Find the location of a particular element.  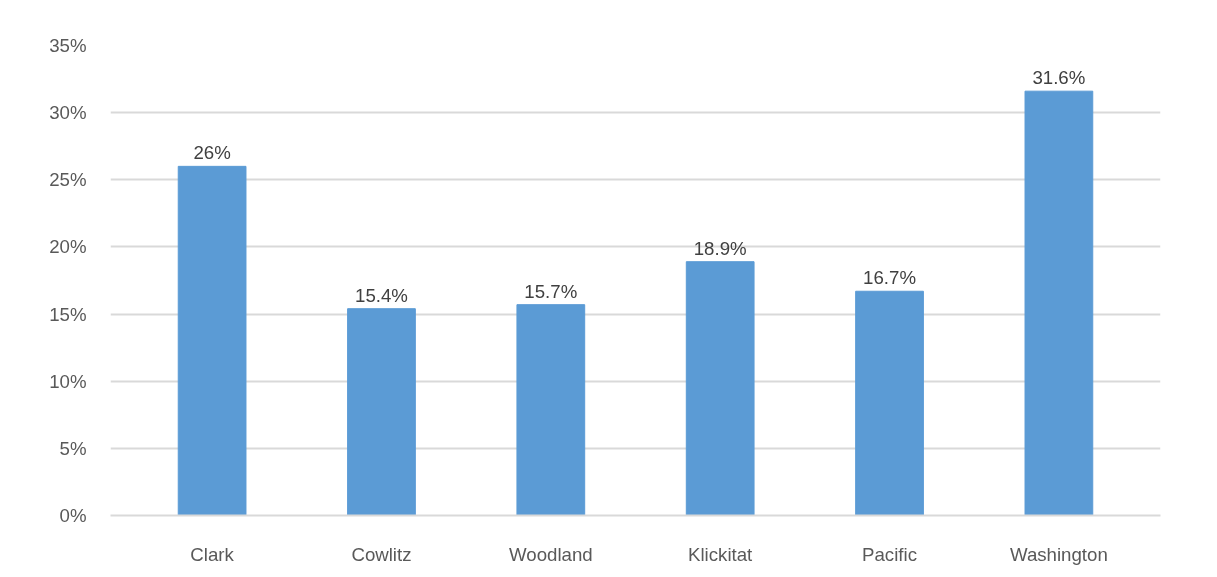

y-tick-label: 5% is located at coordinates (73, 448).